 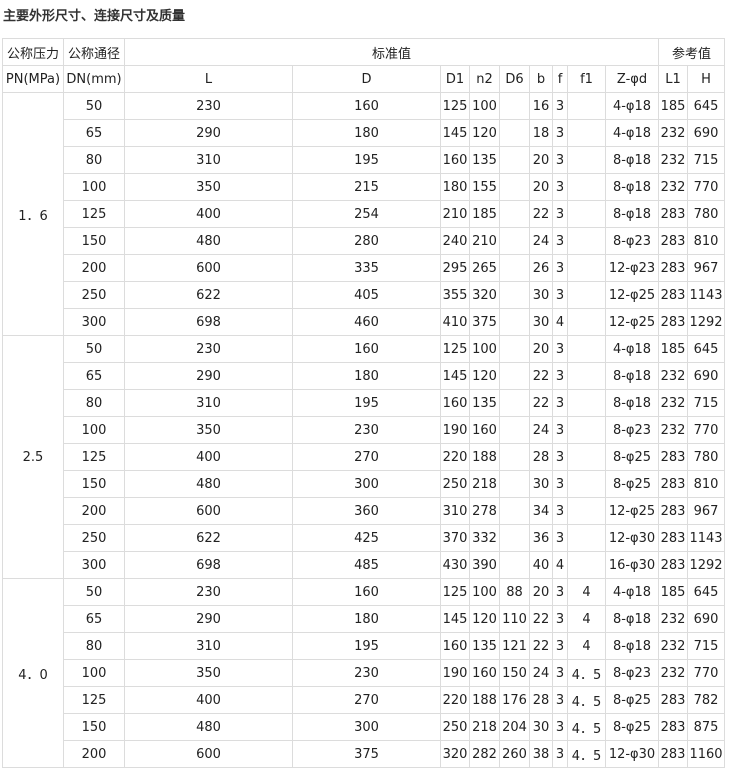 I want to click on table-cell: 8-φ23, so click(x=632, y=673).